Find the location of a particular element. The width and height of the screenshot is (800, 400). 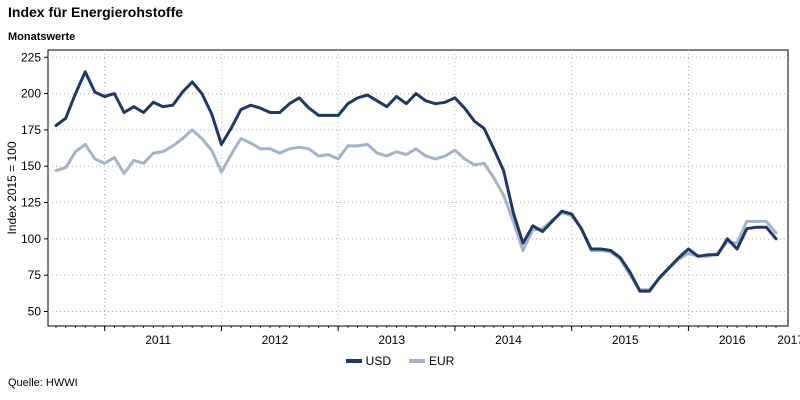

legend-item-usd: USD is located at coordinates (368, 361).